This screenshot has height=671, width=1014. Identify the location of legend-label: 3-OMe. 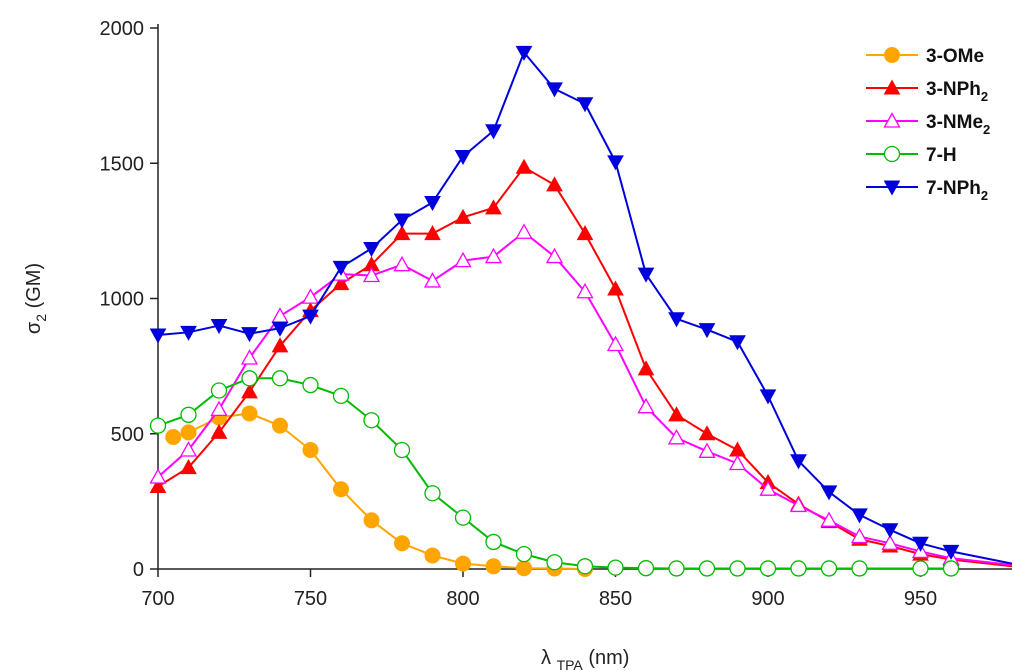
(955, 56).